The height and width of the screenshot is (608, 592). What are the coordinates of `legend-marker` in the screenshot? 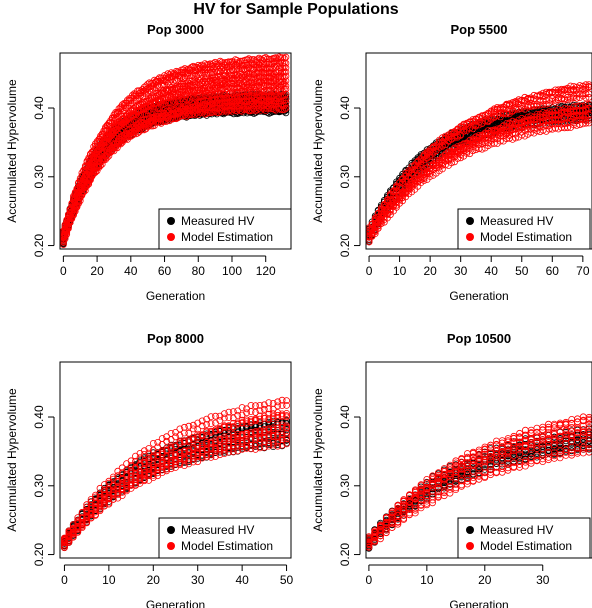 It's located at (171, 237).